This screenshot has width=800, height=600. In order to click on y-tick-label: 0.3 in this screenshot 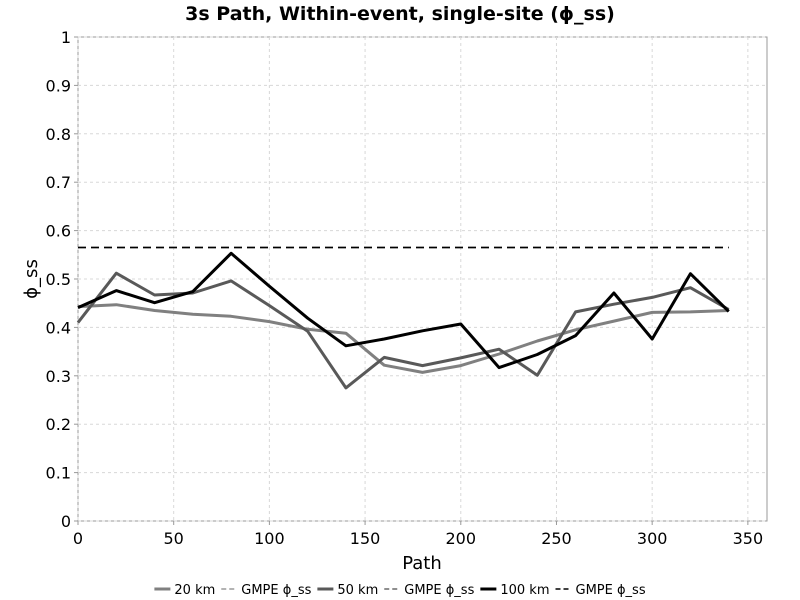, I will do `click(58, 376)`.